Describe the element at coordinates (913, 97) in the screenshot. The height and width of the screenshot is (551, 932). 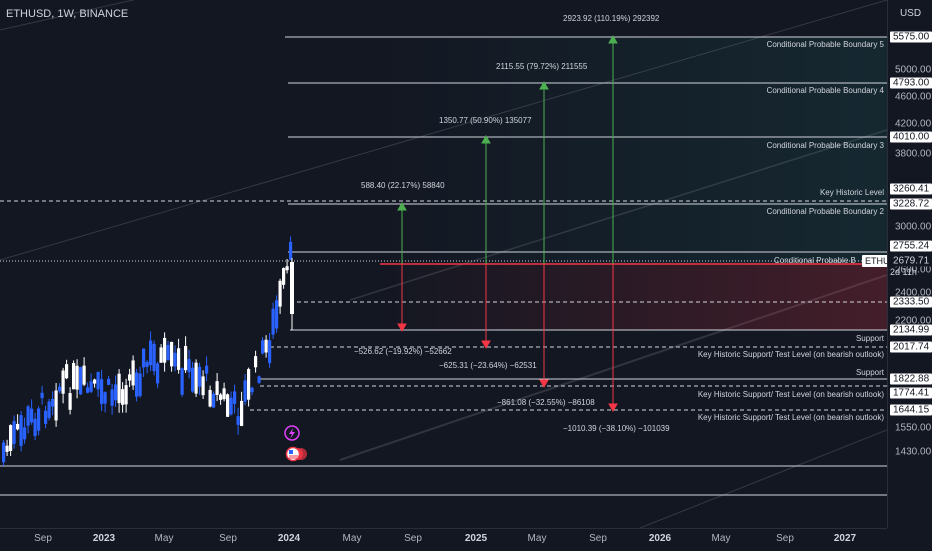
I see `price-tick: 4600.00` at that location.